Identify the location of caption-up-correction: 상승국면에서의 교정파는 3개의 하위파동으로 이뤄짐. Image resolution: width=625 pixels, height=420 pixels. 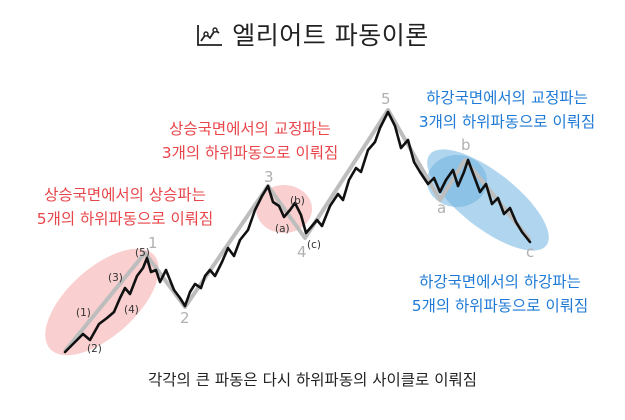
(250, 141).